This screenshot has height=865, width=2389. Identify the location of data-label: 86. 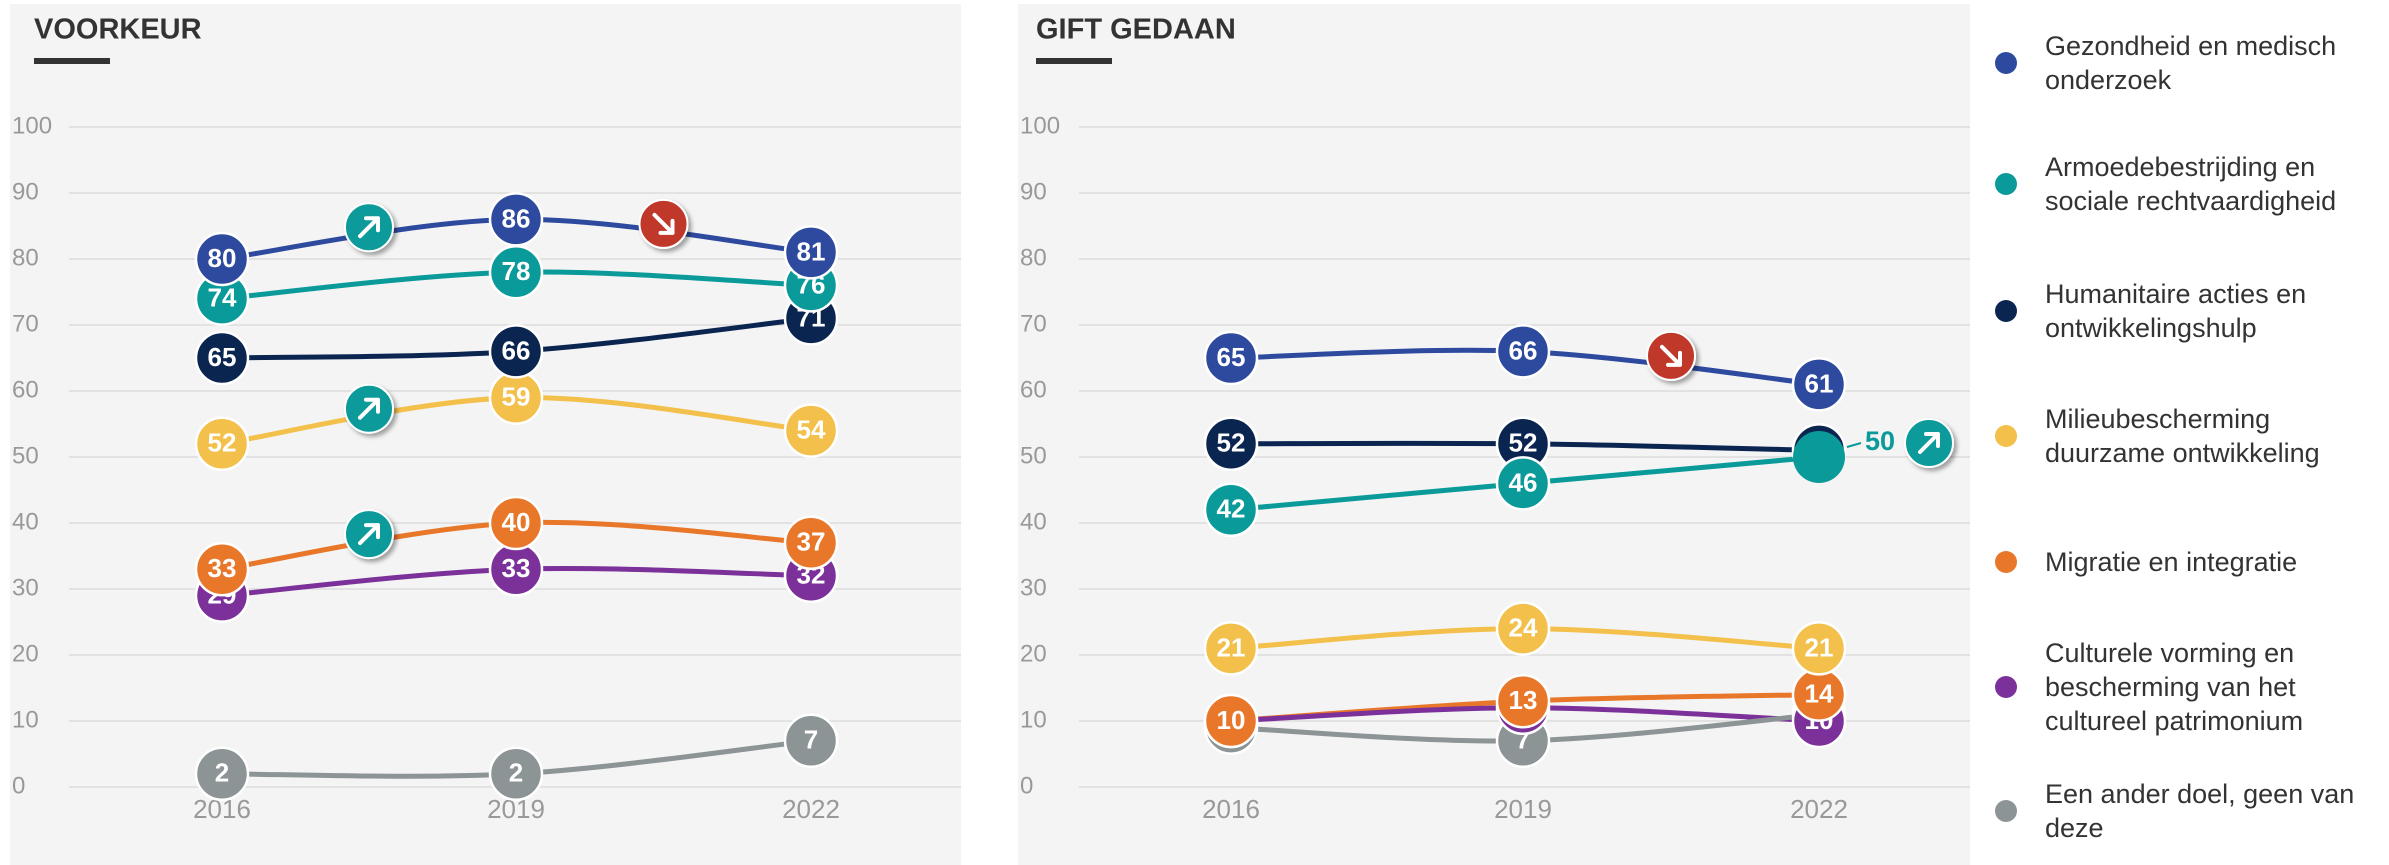
(516, 218).